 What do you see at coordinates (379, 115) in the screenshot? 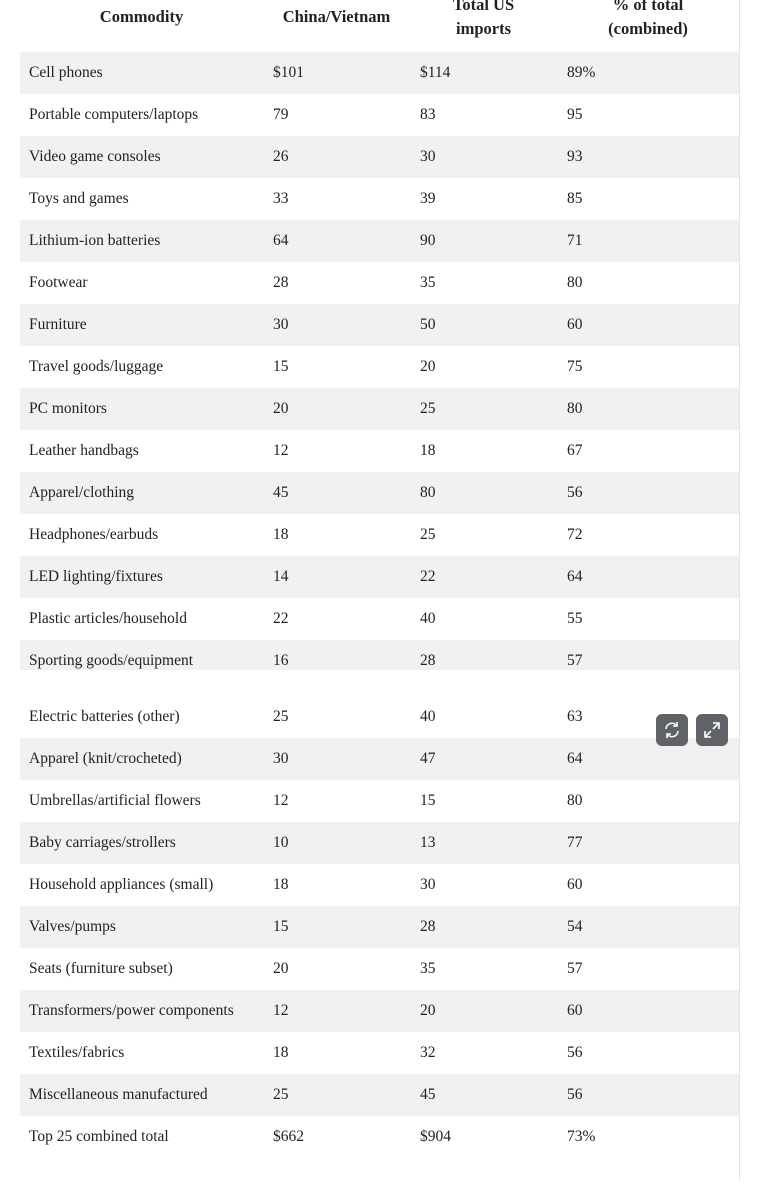
I see `table-row: Portable computers/laptops 79 83 95` at bounding box center [379, 115].